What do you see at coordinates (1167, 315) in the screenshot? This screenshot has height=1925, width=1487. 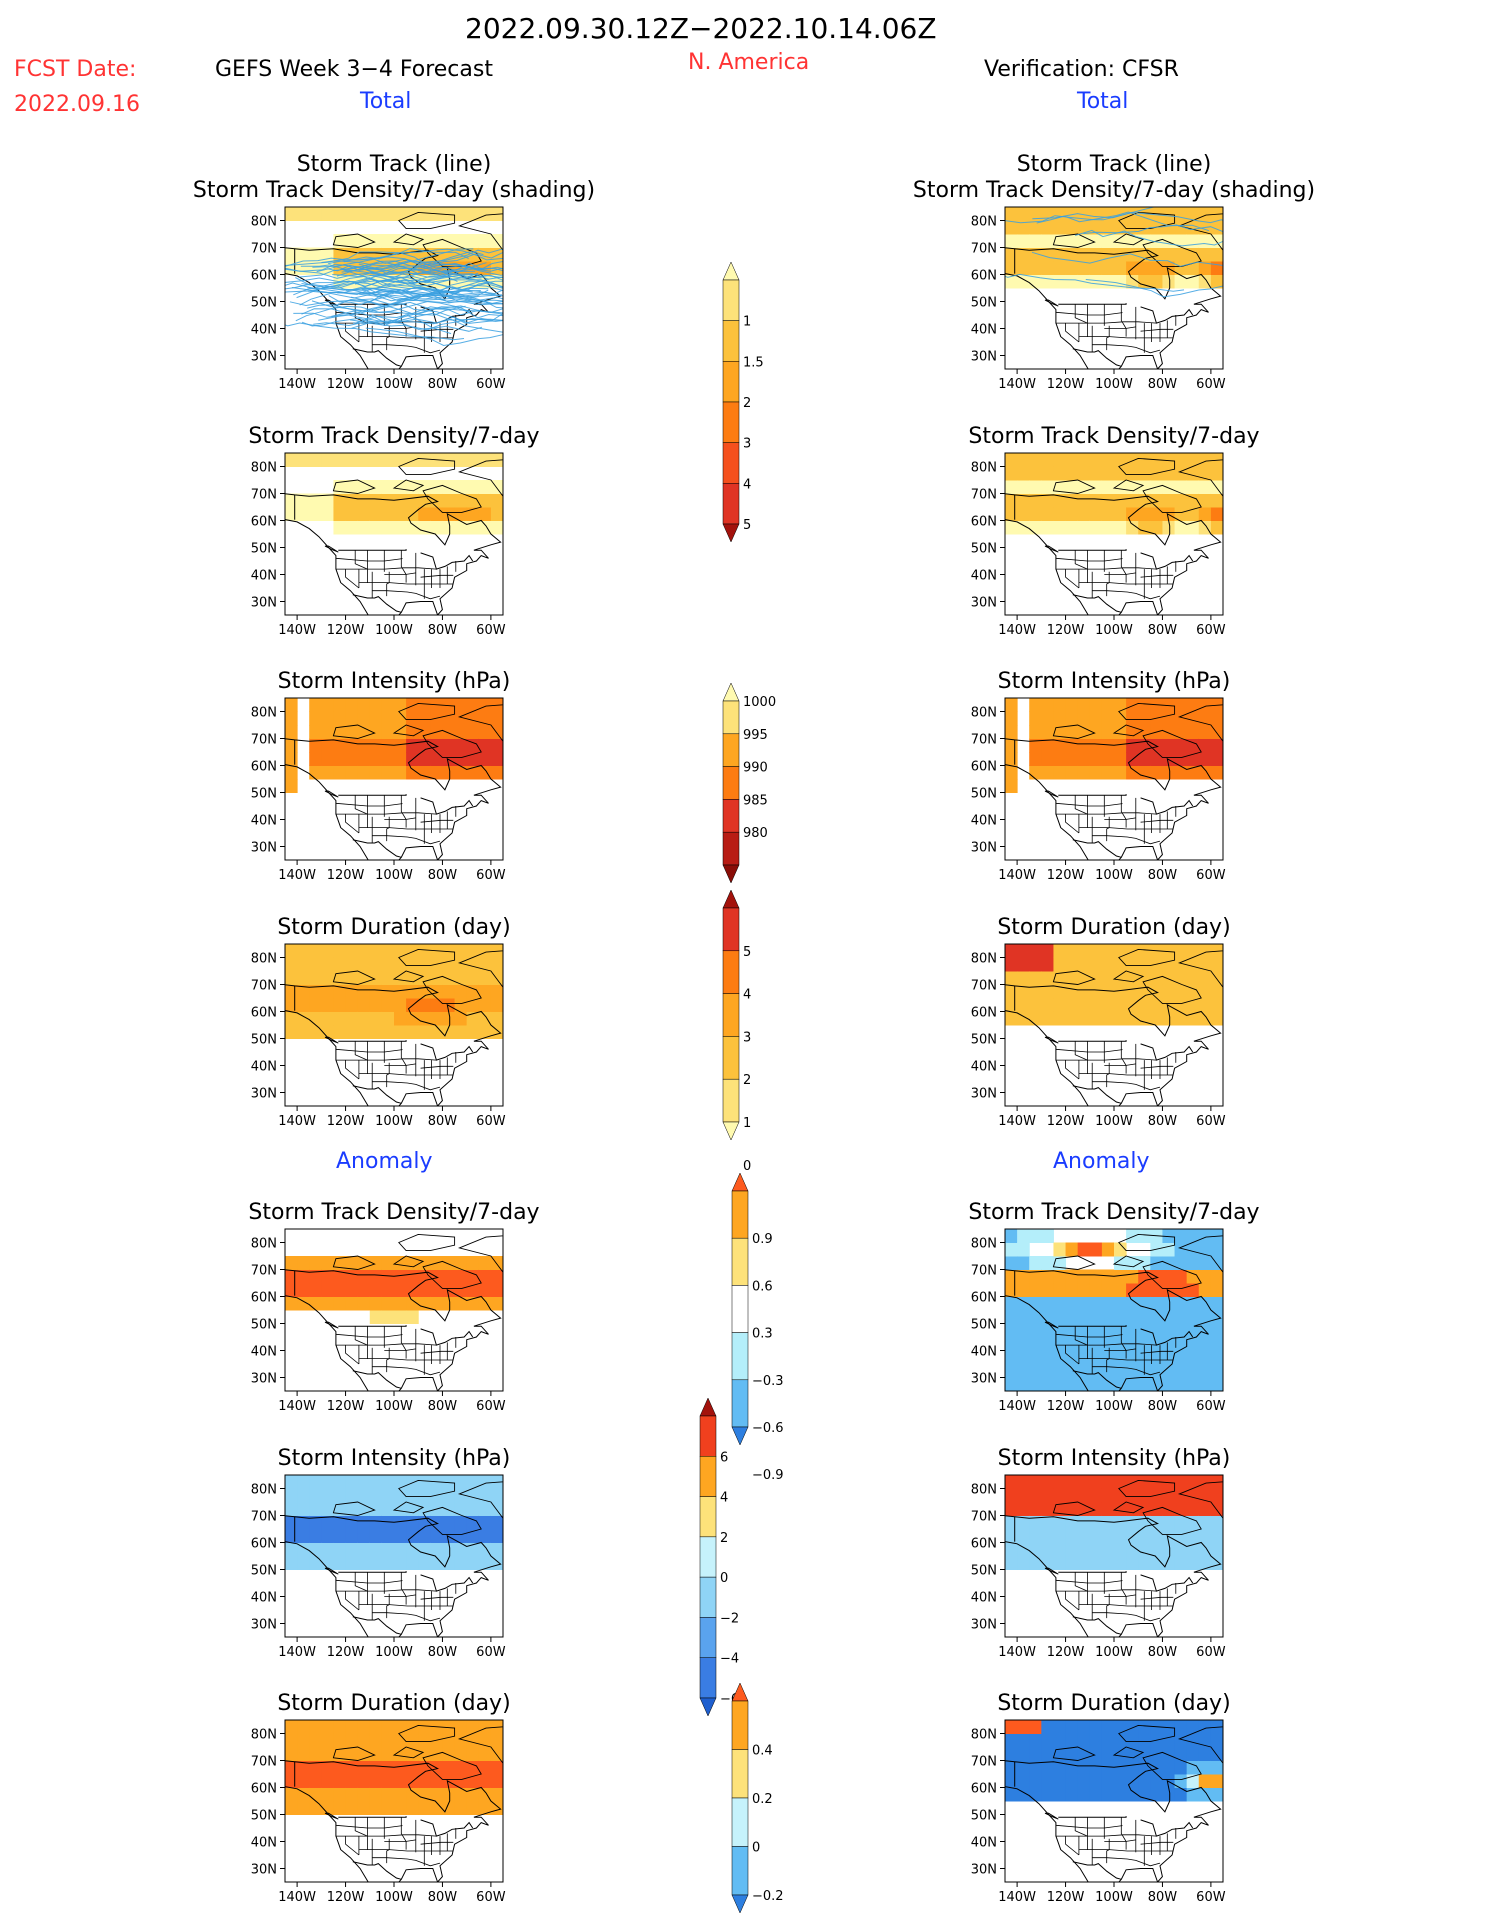 I see `country-border` at bounding box center [1167, 315].